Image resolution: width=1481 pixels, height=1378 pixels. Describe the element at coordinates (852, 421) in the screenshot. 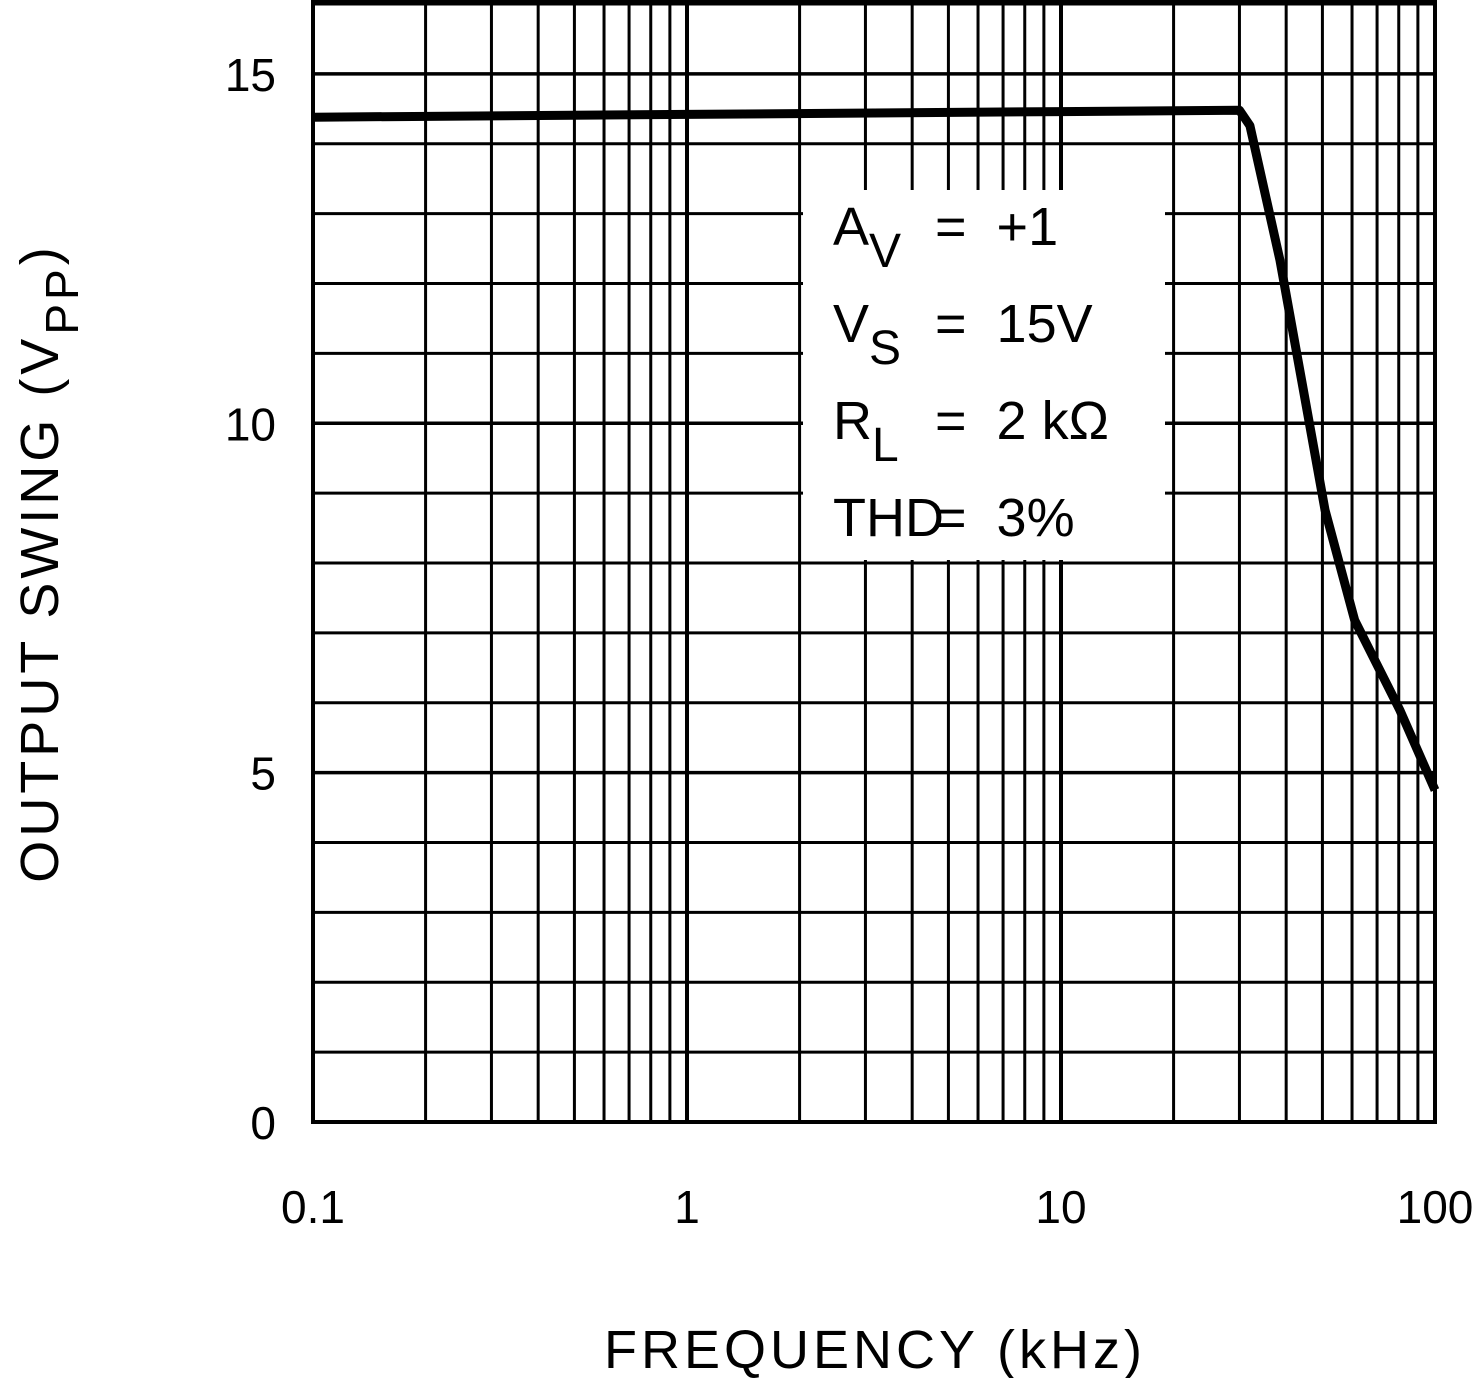

I see `annotation-main: R` at that location.